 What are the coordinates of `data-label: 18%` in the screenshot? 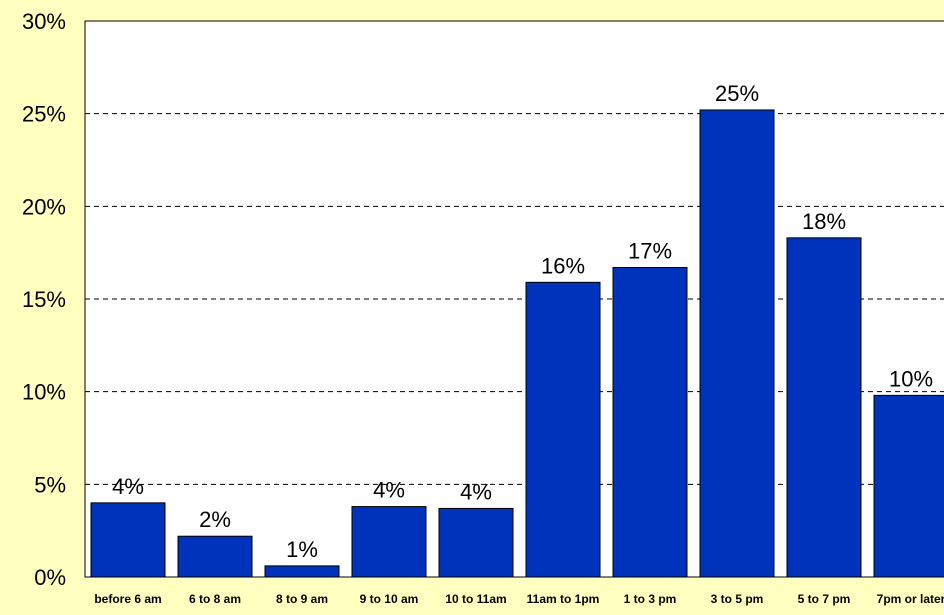 It's located at (824, 221).